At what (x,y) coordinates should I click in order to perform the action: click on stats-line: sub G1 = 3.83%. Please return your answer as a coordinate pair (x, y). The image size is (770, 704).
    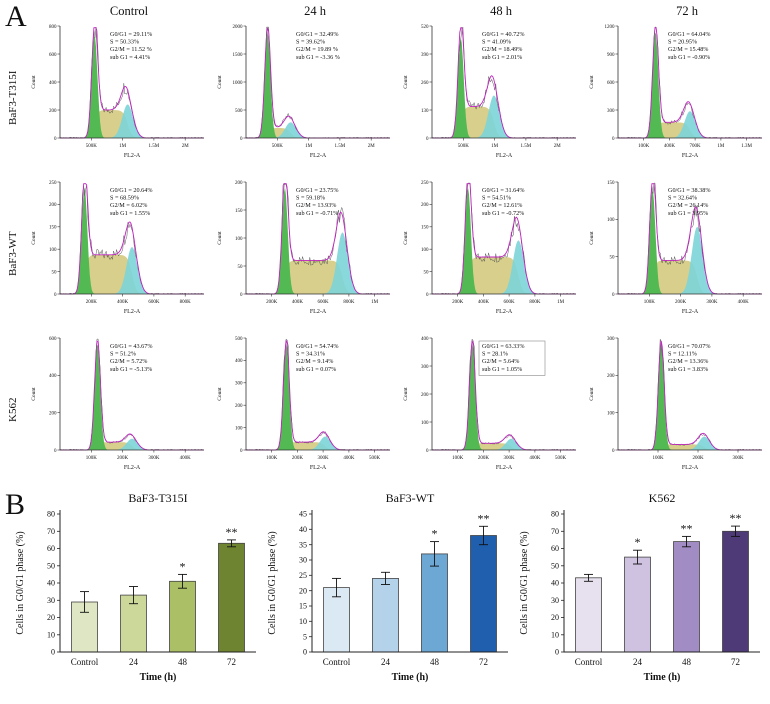
    Looking at the image, I should click on (688, 369).